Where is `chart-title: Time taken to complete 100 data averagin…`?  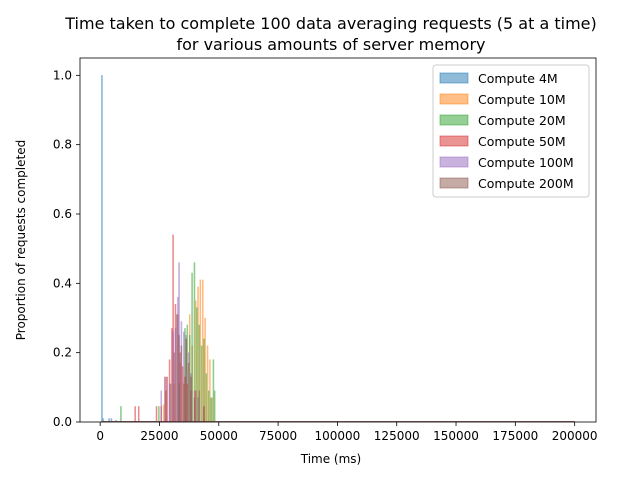
chart-title: Time taken to complete 100 data averagin… is located at coordinates (330, 23).